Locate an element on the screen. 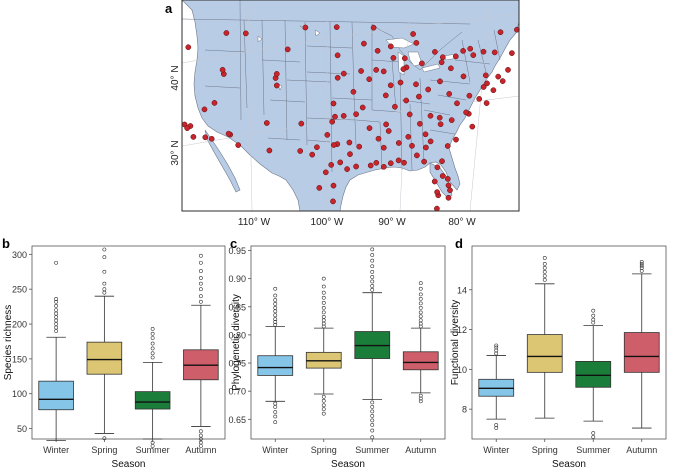 The image size is (685, 471). x-tick-label: Autumn is located at coordinates (200, 450).